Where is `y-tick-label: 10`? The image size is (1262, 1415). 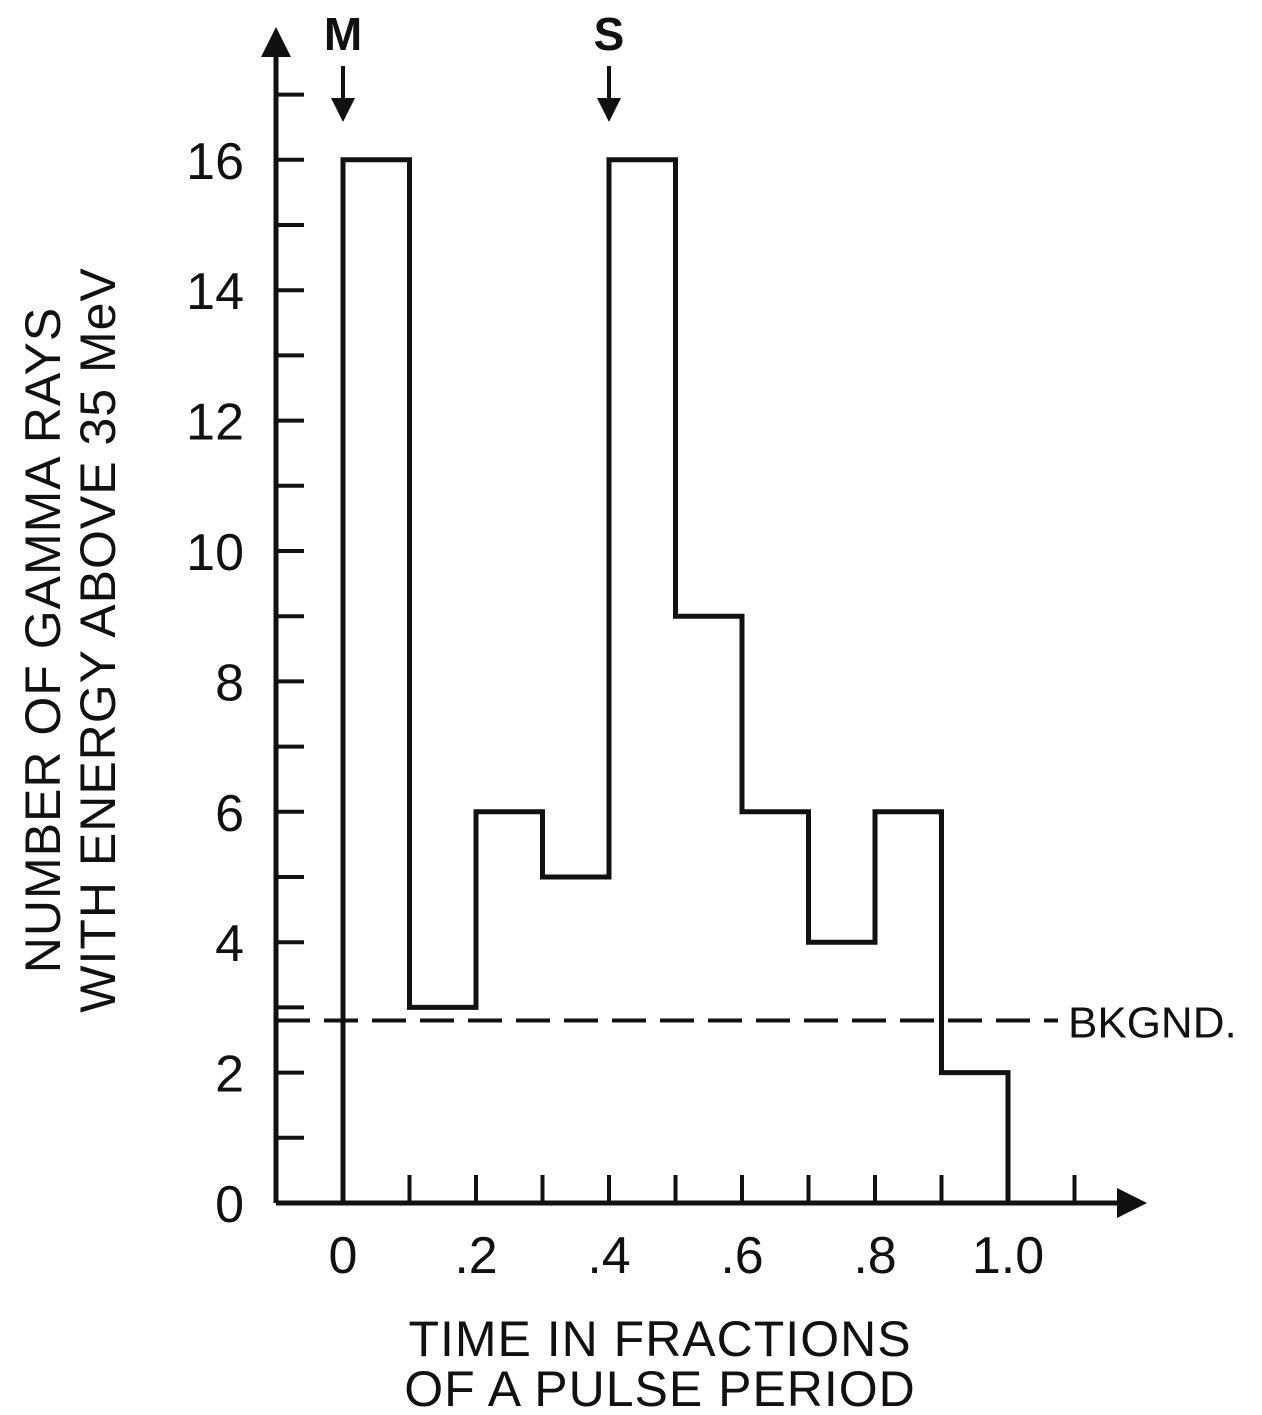 y-tick-label: 10 is located at coordinates (215, 553).